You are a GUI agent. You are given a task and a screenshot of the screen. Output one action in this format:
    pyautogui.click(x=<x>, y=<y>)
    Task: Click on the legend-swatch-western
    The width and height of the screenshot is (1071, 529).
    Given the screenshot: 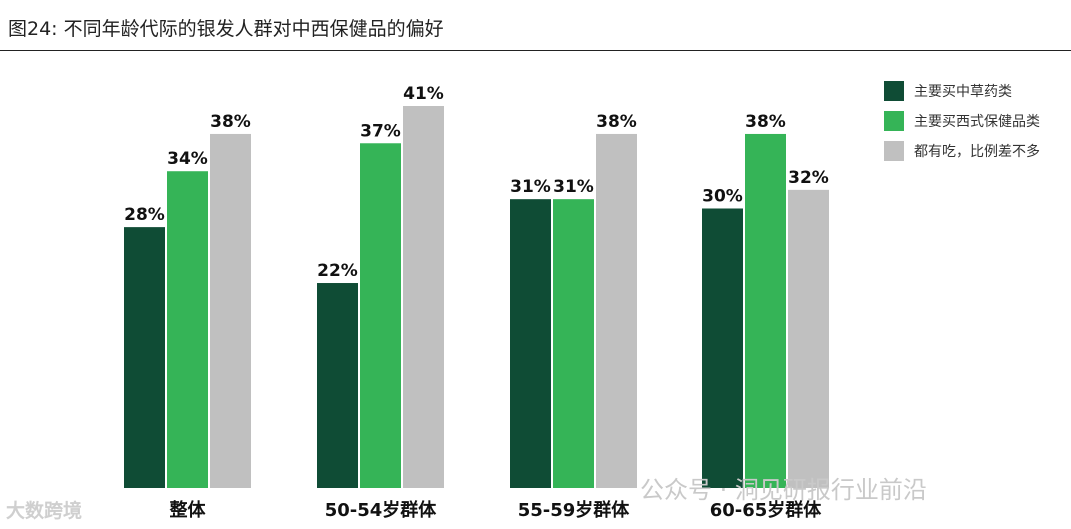 What is the action you would take?
    pyautogui.click(x=894, y=121)
    